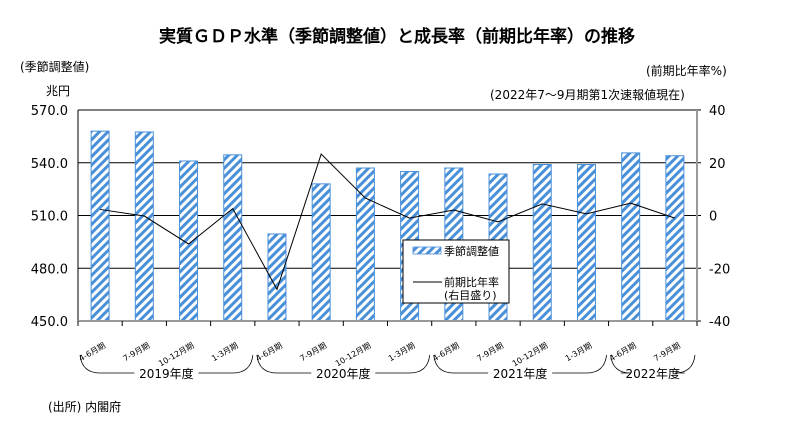 The image size is (794, 424). I want to click on left-tick-label: 480.0, so click(49, 269).